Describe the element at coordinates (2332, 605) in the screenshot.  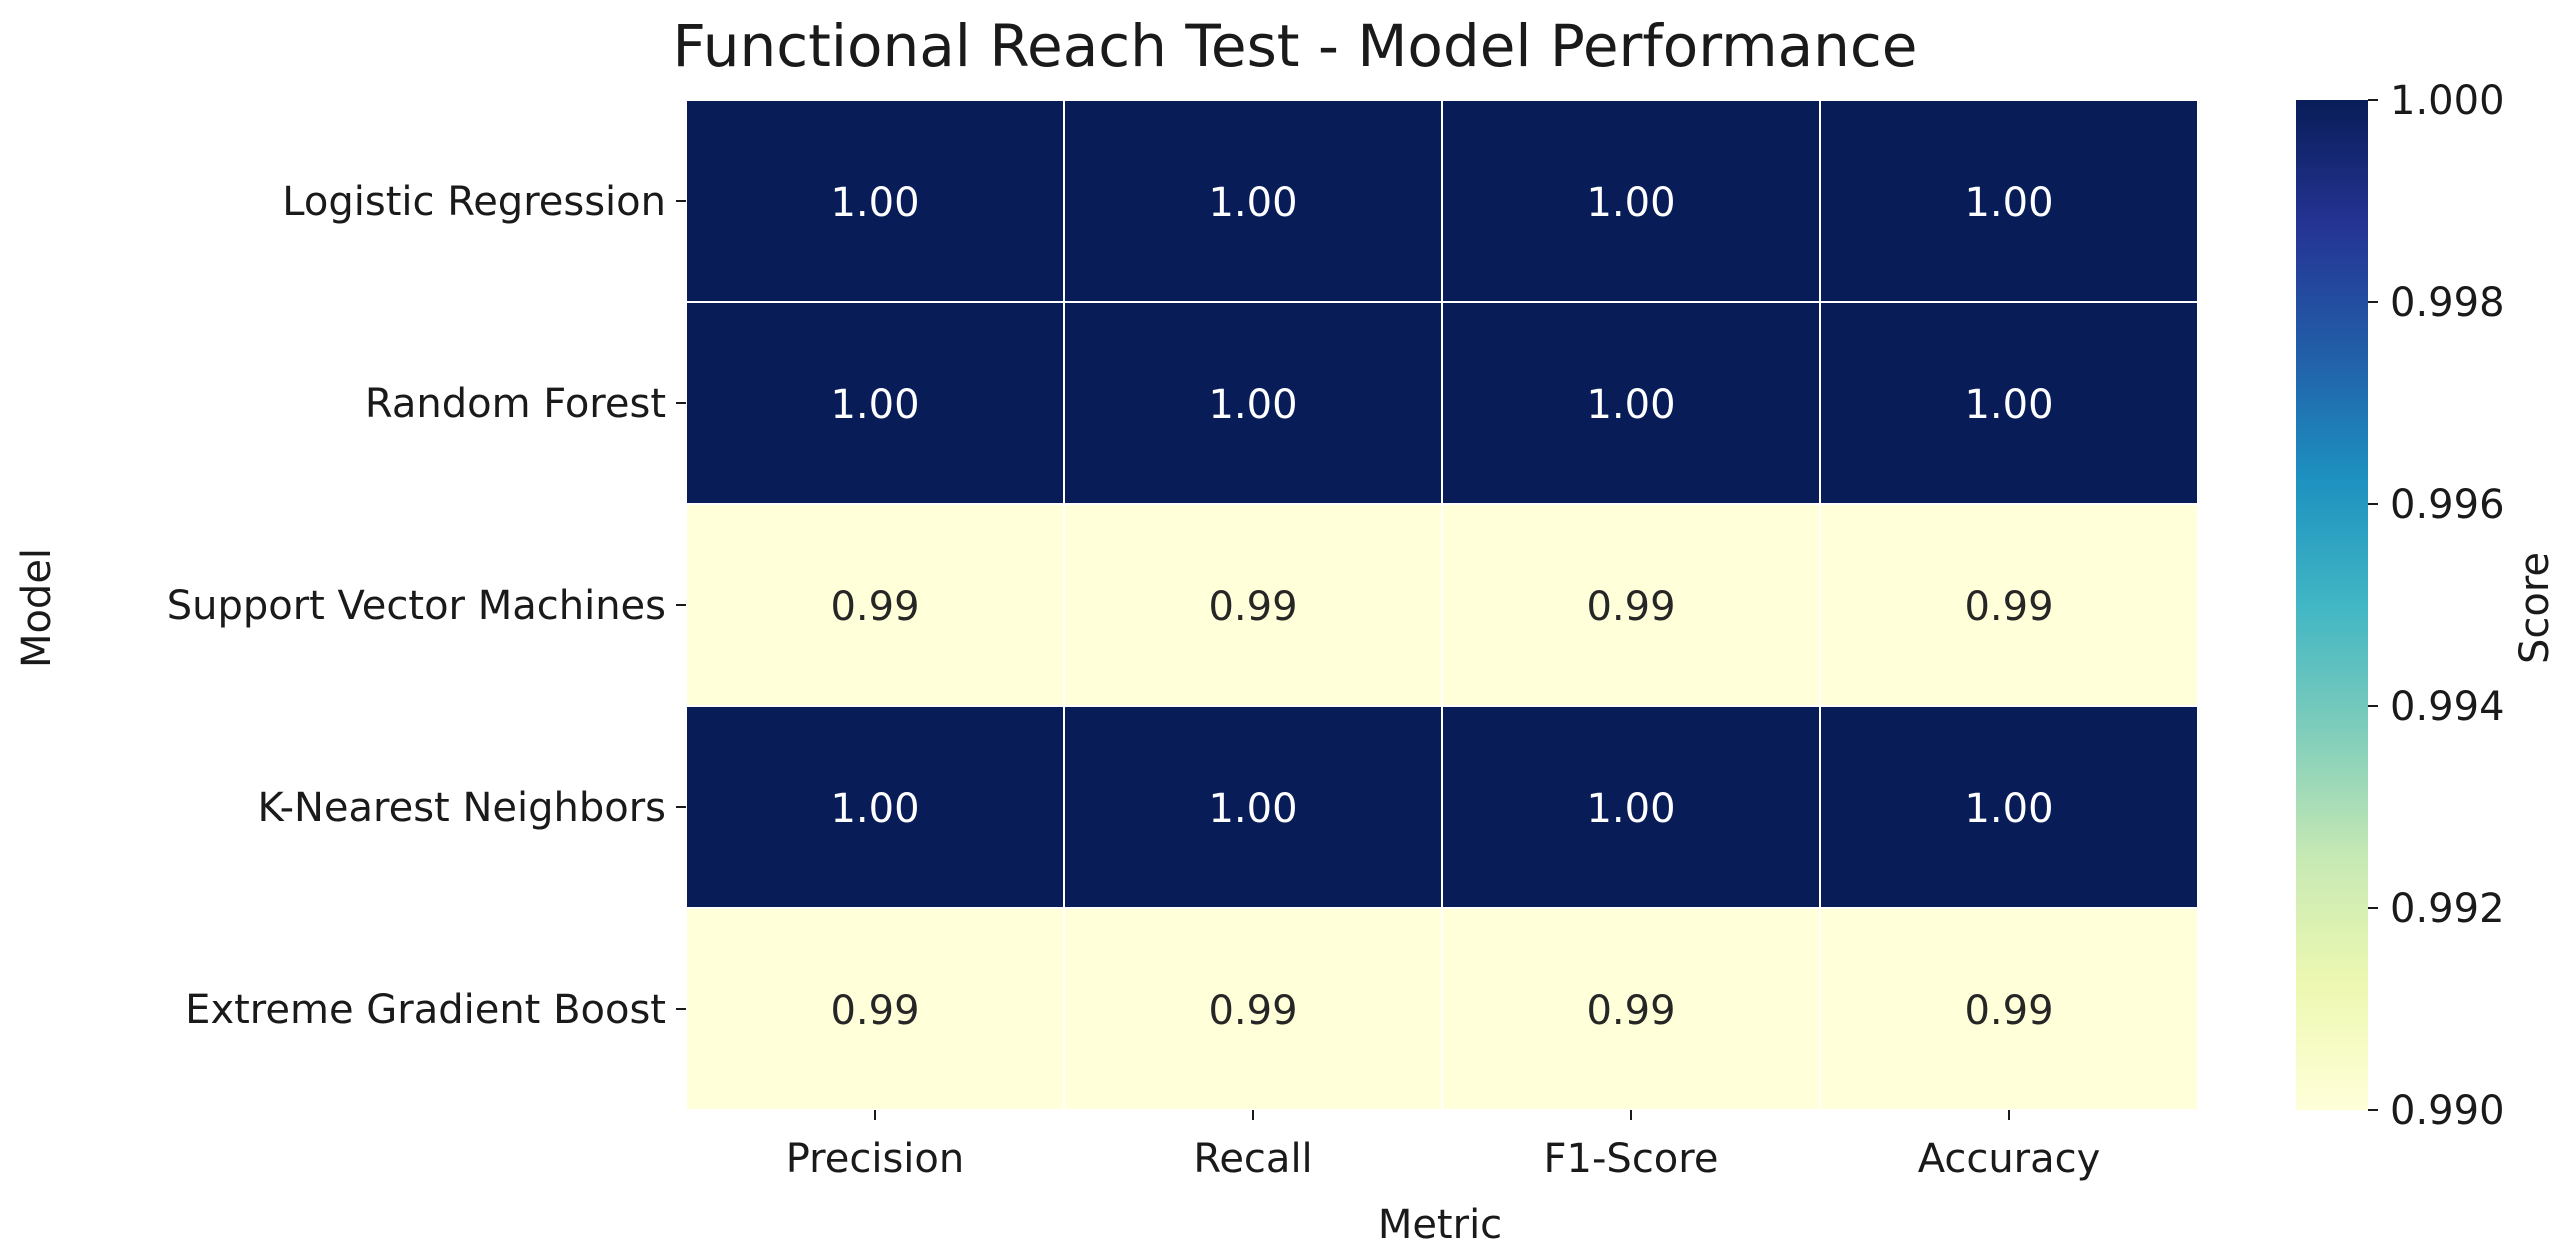
I see `colorbar-gradient` at that location.